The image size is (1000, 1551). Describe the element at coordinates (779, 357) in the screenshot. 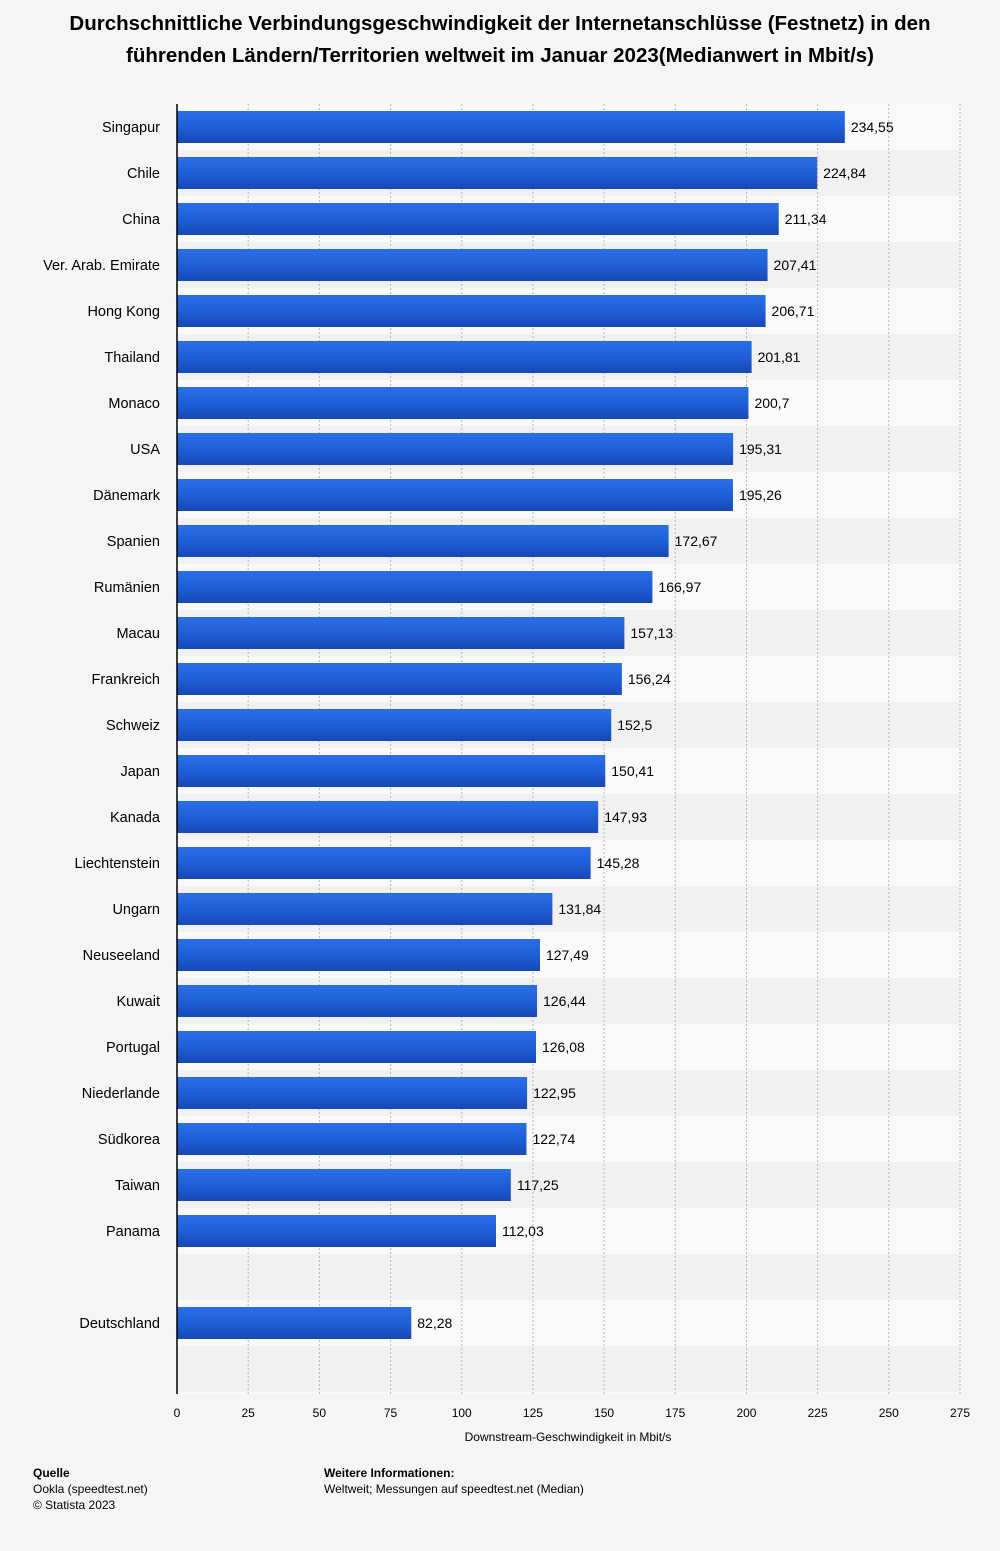

I see `value-label: 201,81` at that location.